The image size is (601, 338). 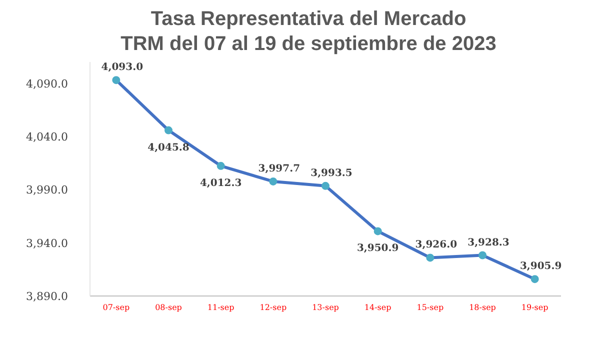 What do you see at coordinates (378, 307) in the screenshot?
I see `x-tick-label: 14-sep` at bounding box center [378, 307].